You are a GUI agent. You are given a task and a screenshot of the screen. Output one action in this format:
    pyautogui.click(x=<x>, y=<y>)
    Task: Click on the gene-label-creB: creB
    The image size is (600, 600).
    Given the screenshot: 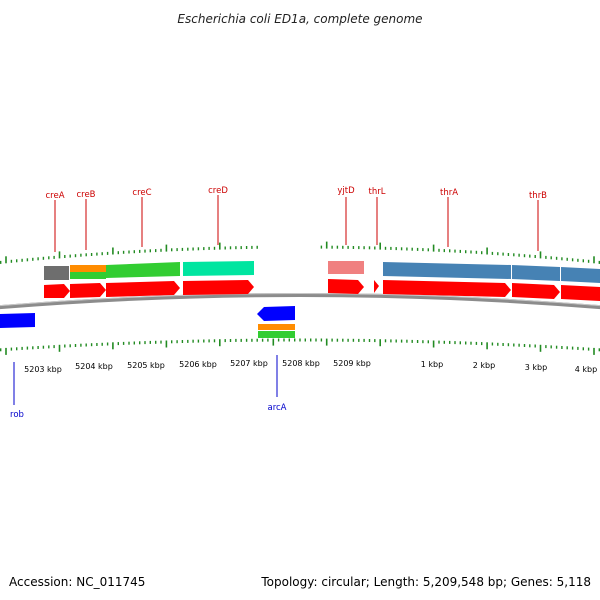 What is the action you would take?
    pyautogui.click(x=85, y=195)
    